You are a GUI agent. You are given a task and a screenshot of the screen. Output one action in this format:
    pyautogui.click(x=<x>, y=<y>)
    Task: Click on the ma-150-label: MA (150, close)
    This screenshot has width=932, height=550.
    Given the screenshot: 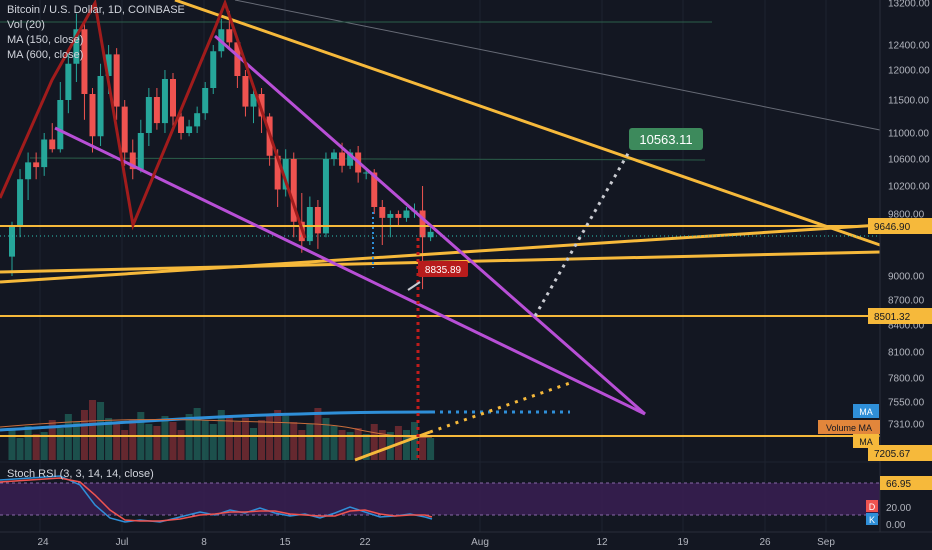 What is the action you would take?
    pyautogui.click(x=45, y=40)
    